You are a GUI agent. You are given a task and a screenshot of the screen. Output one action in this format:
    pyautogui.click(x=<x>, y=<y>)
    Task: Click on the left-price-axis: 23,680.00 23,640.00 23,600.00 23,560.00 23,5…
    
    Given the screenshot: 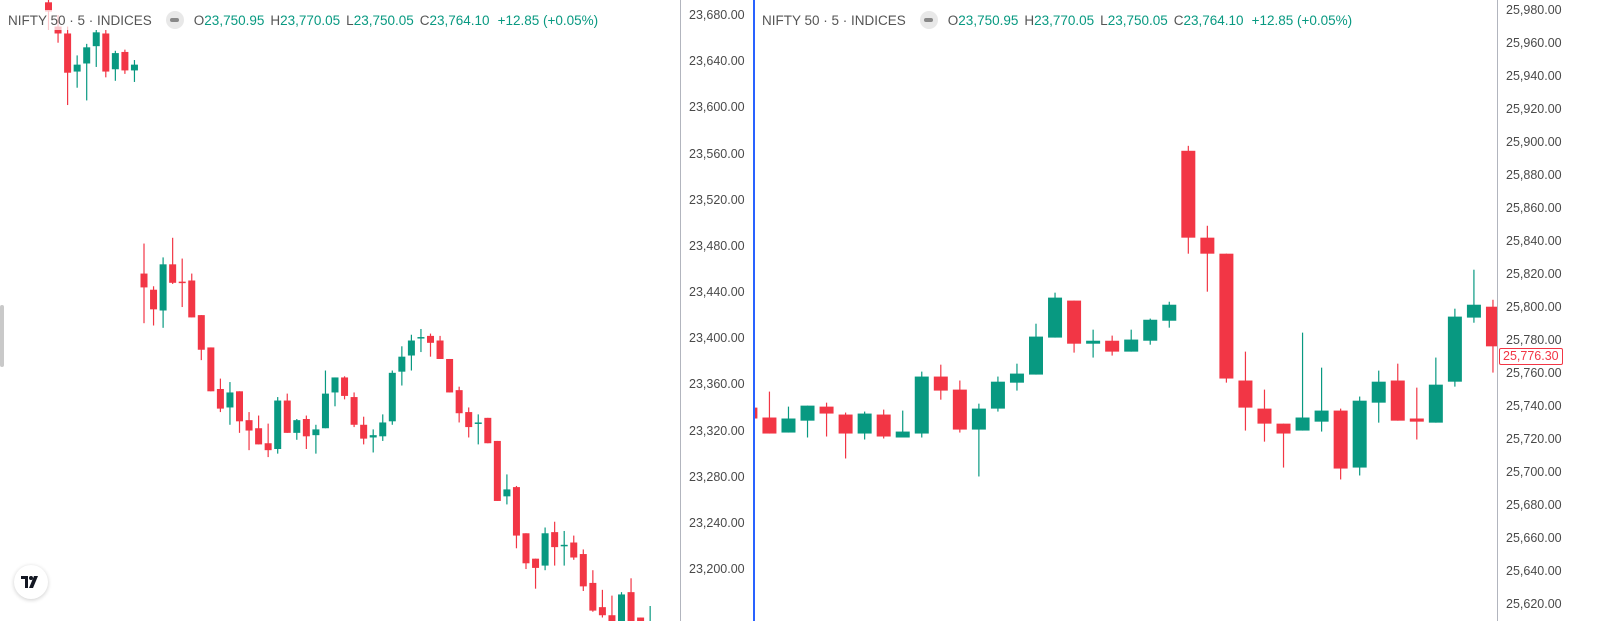 What is the action you would take?
    pyautogui.click(x=717, y=310)
    